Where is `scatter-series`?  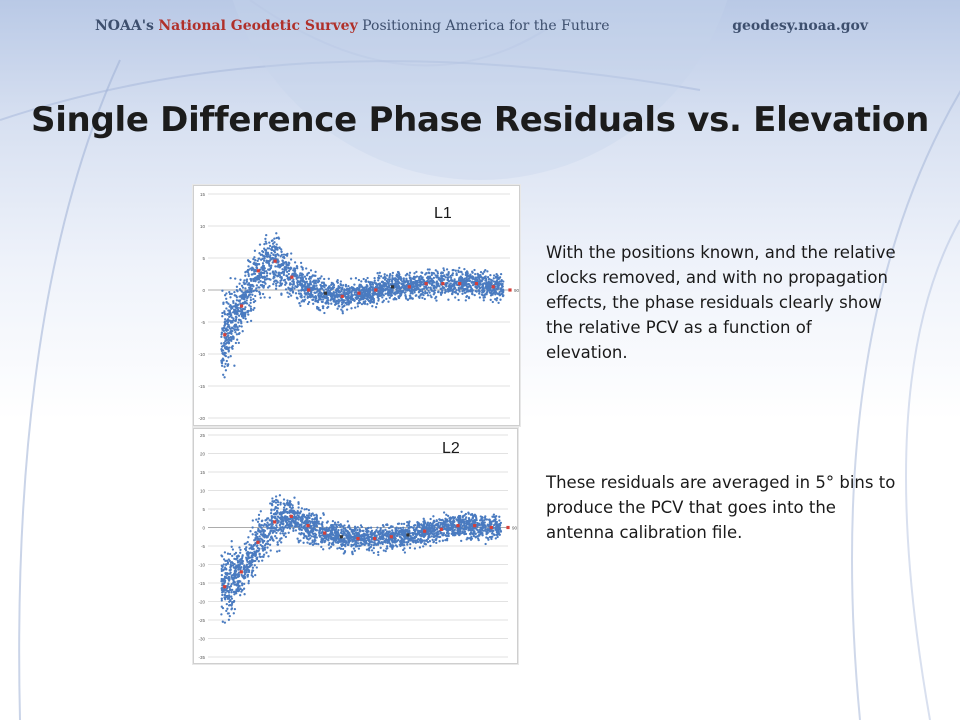 scatter-series is located at coordinates (362, 305).